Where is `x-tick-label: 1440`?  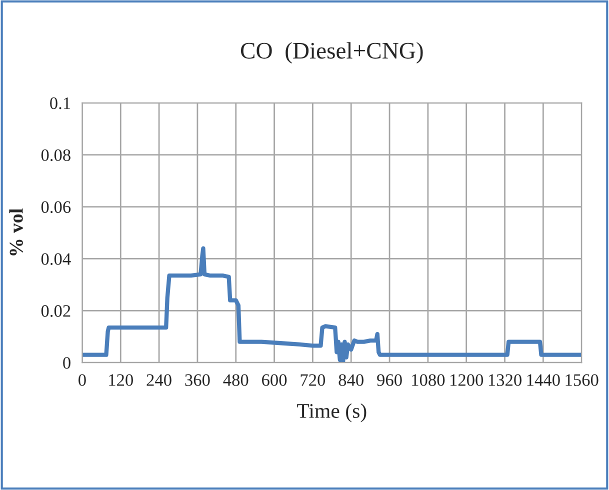 x-tick-label: 1440 is located at coordinates (543, 380).